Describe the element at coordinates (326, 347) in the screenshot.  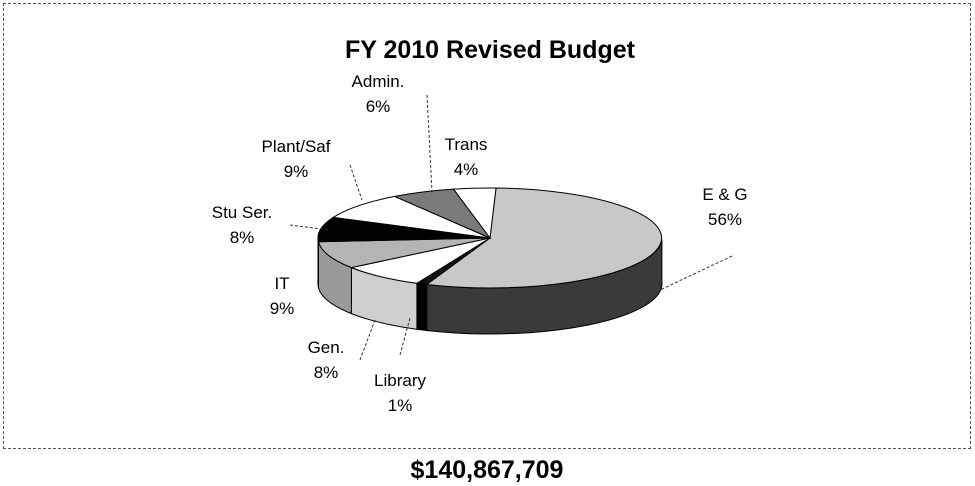
I see `slice-label-gen-: Gen.` at that location.